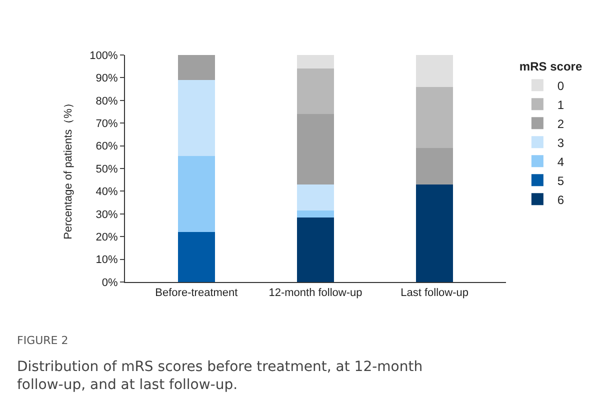 The image size is (616, 417). What do you see at coordinates (315, 293) in the screenshot?
I see `x-tick-label: 12-month follow-up` at bounding box center [315, 293].